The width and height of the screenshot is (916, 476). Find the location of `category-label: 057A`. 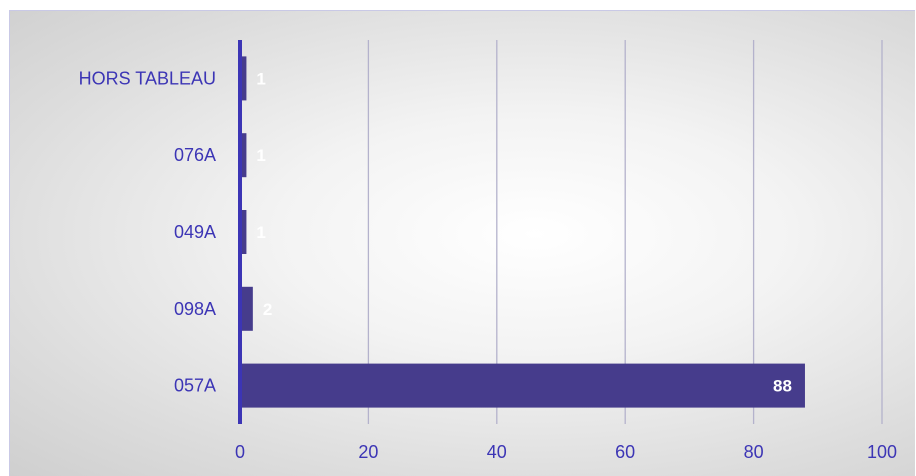

category-label: 057A is located at coordinates (195, 386).